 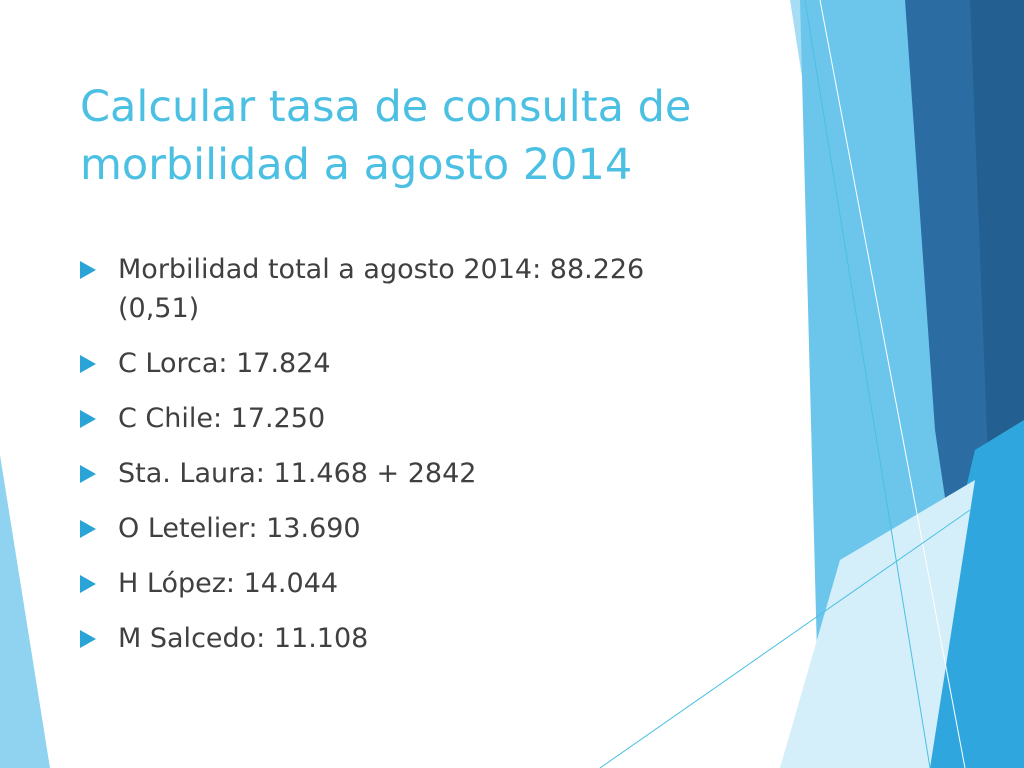 I want to click on list-item: C Lorca: 17.824, so click(x=420, y=363).